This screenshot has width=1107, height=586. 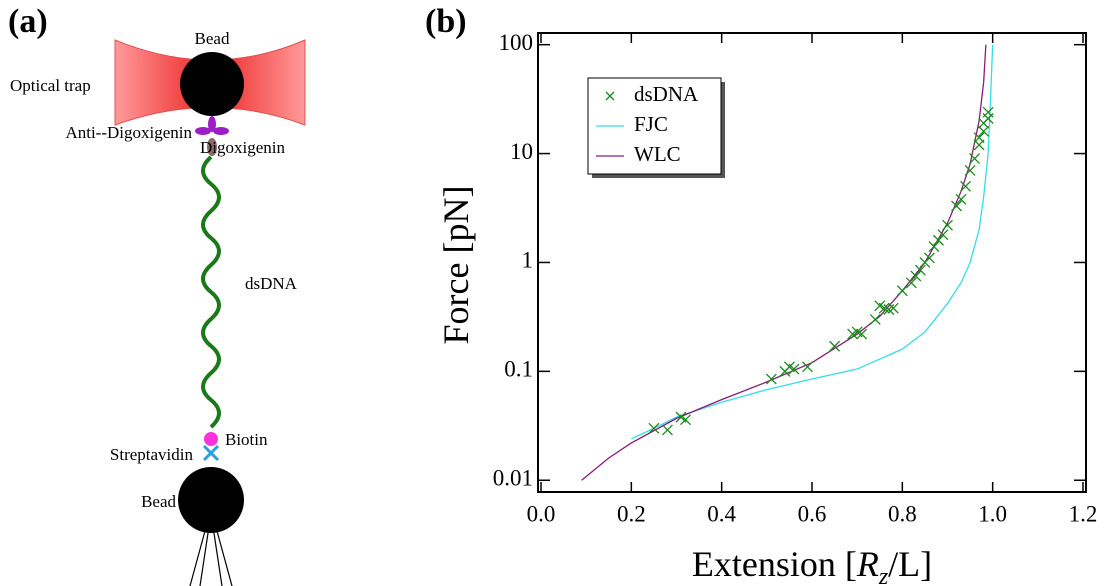 What do you see at coordinates (242, 147) in the screenshot?
I see `digoxigenin-label: Digoxigenin` at bounding box center [242, 147].